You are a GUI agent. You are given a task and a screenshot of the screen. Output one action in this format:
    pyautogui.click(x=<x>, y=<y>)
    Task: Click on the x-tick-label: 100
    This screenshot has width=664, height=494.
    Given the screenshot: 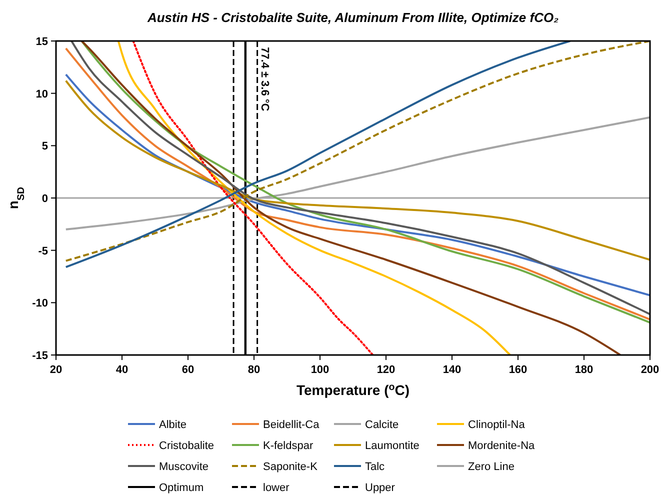 What is the action you would take?
    pyautogui.click(x=320, y=370)
    